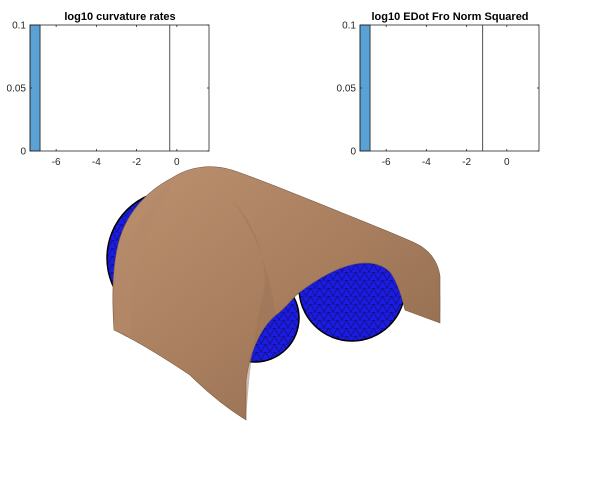  What do you see at coordinates (119, 17) in the screenshot?
I see `chart-title-1: log10 curvature rates` at bounding box center [119, 17].